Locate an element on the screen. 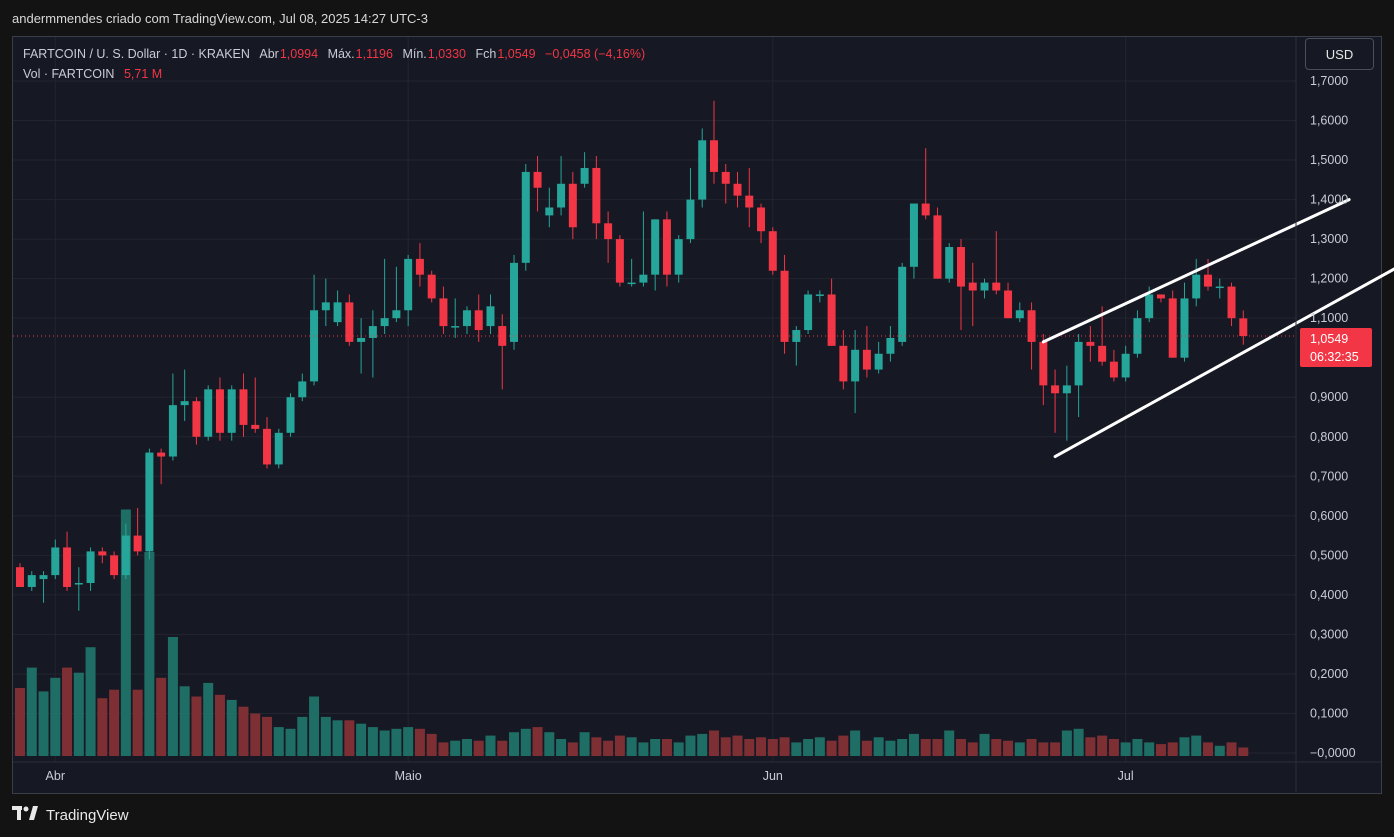 The height and width of the screenshot is (837, 1394). tradingview-logo: TradingView is located at coordinates (70, 815).